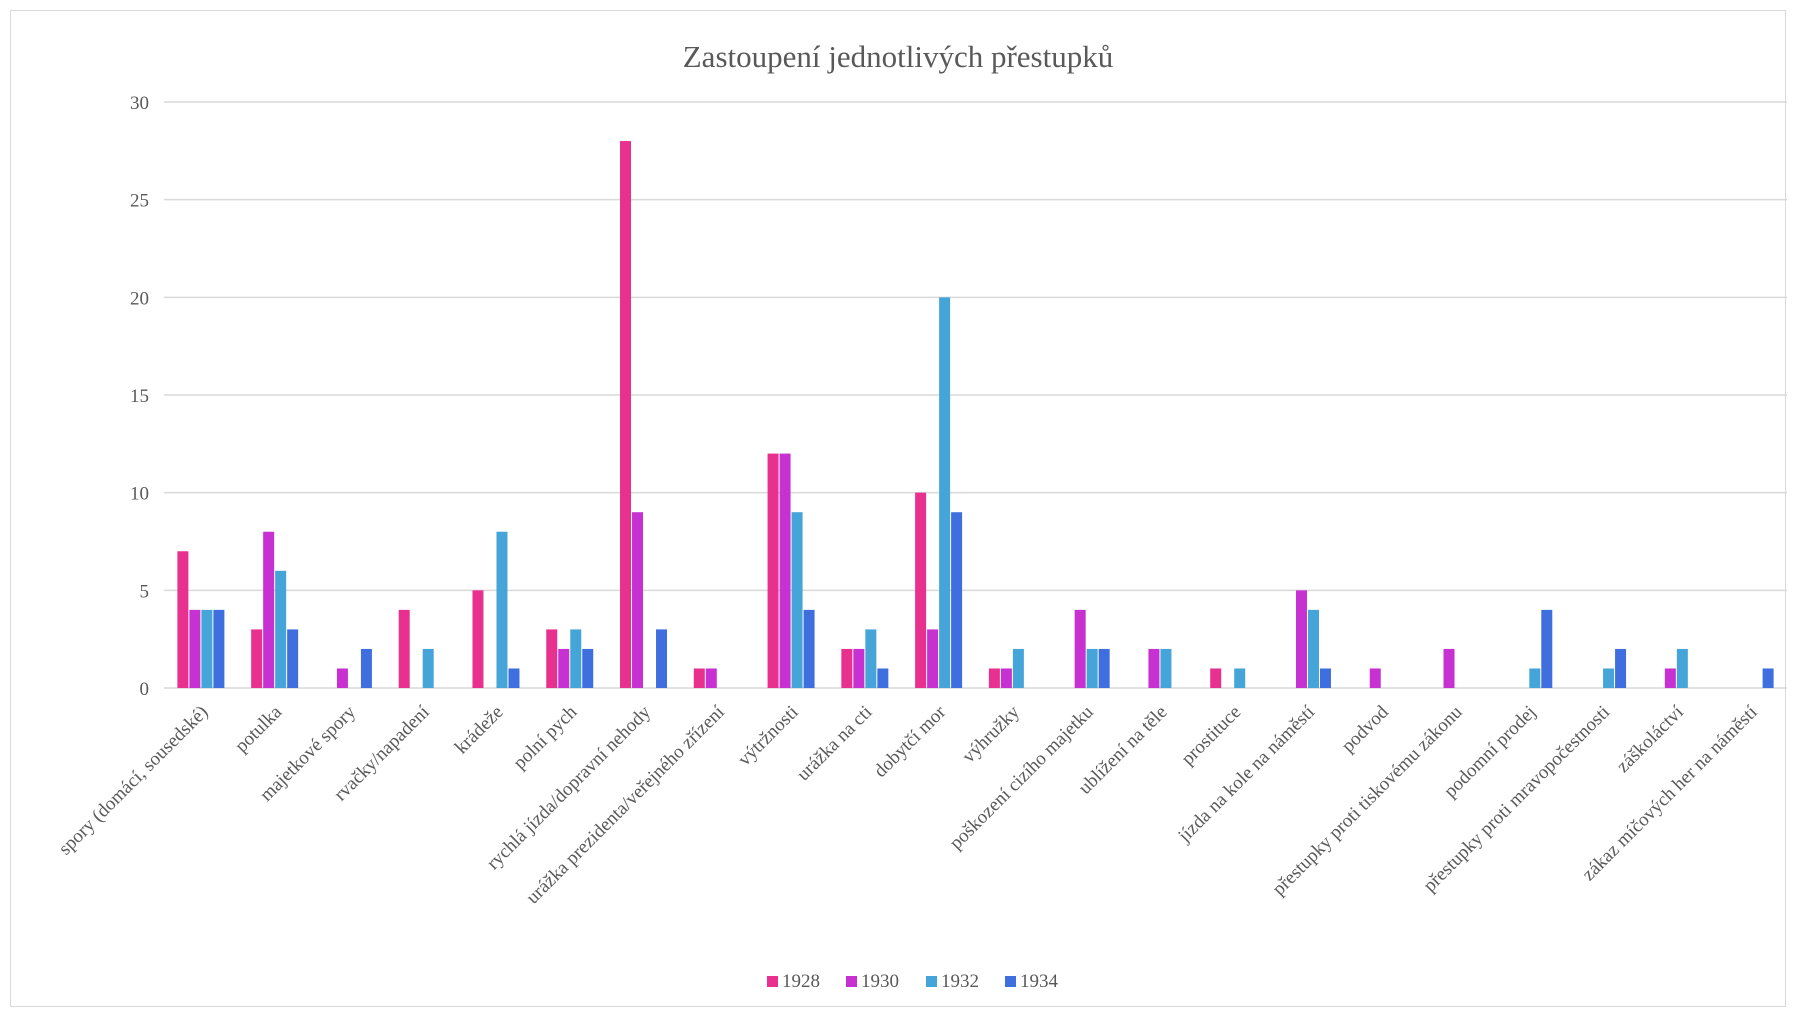 The height and width of the screenshot is (1019, 1798). What do you see at coordinates (880, 981) in the screenshot?
I see `legend-label-1930: 1930` at bounding box center [880, 981].